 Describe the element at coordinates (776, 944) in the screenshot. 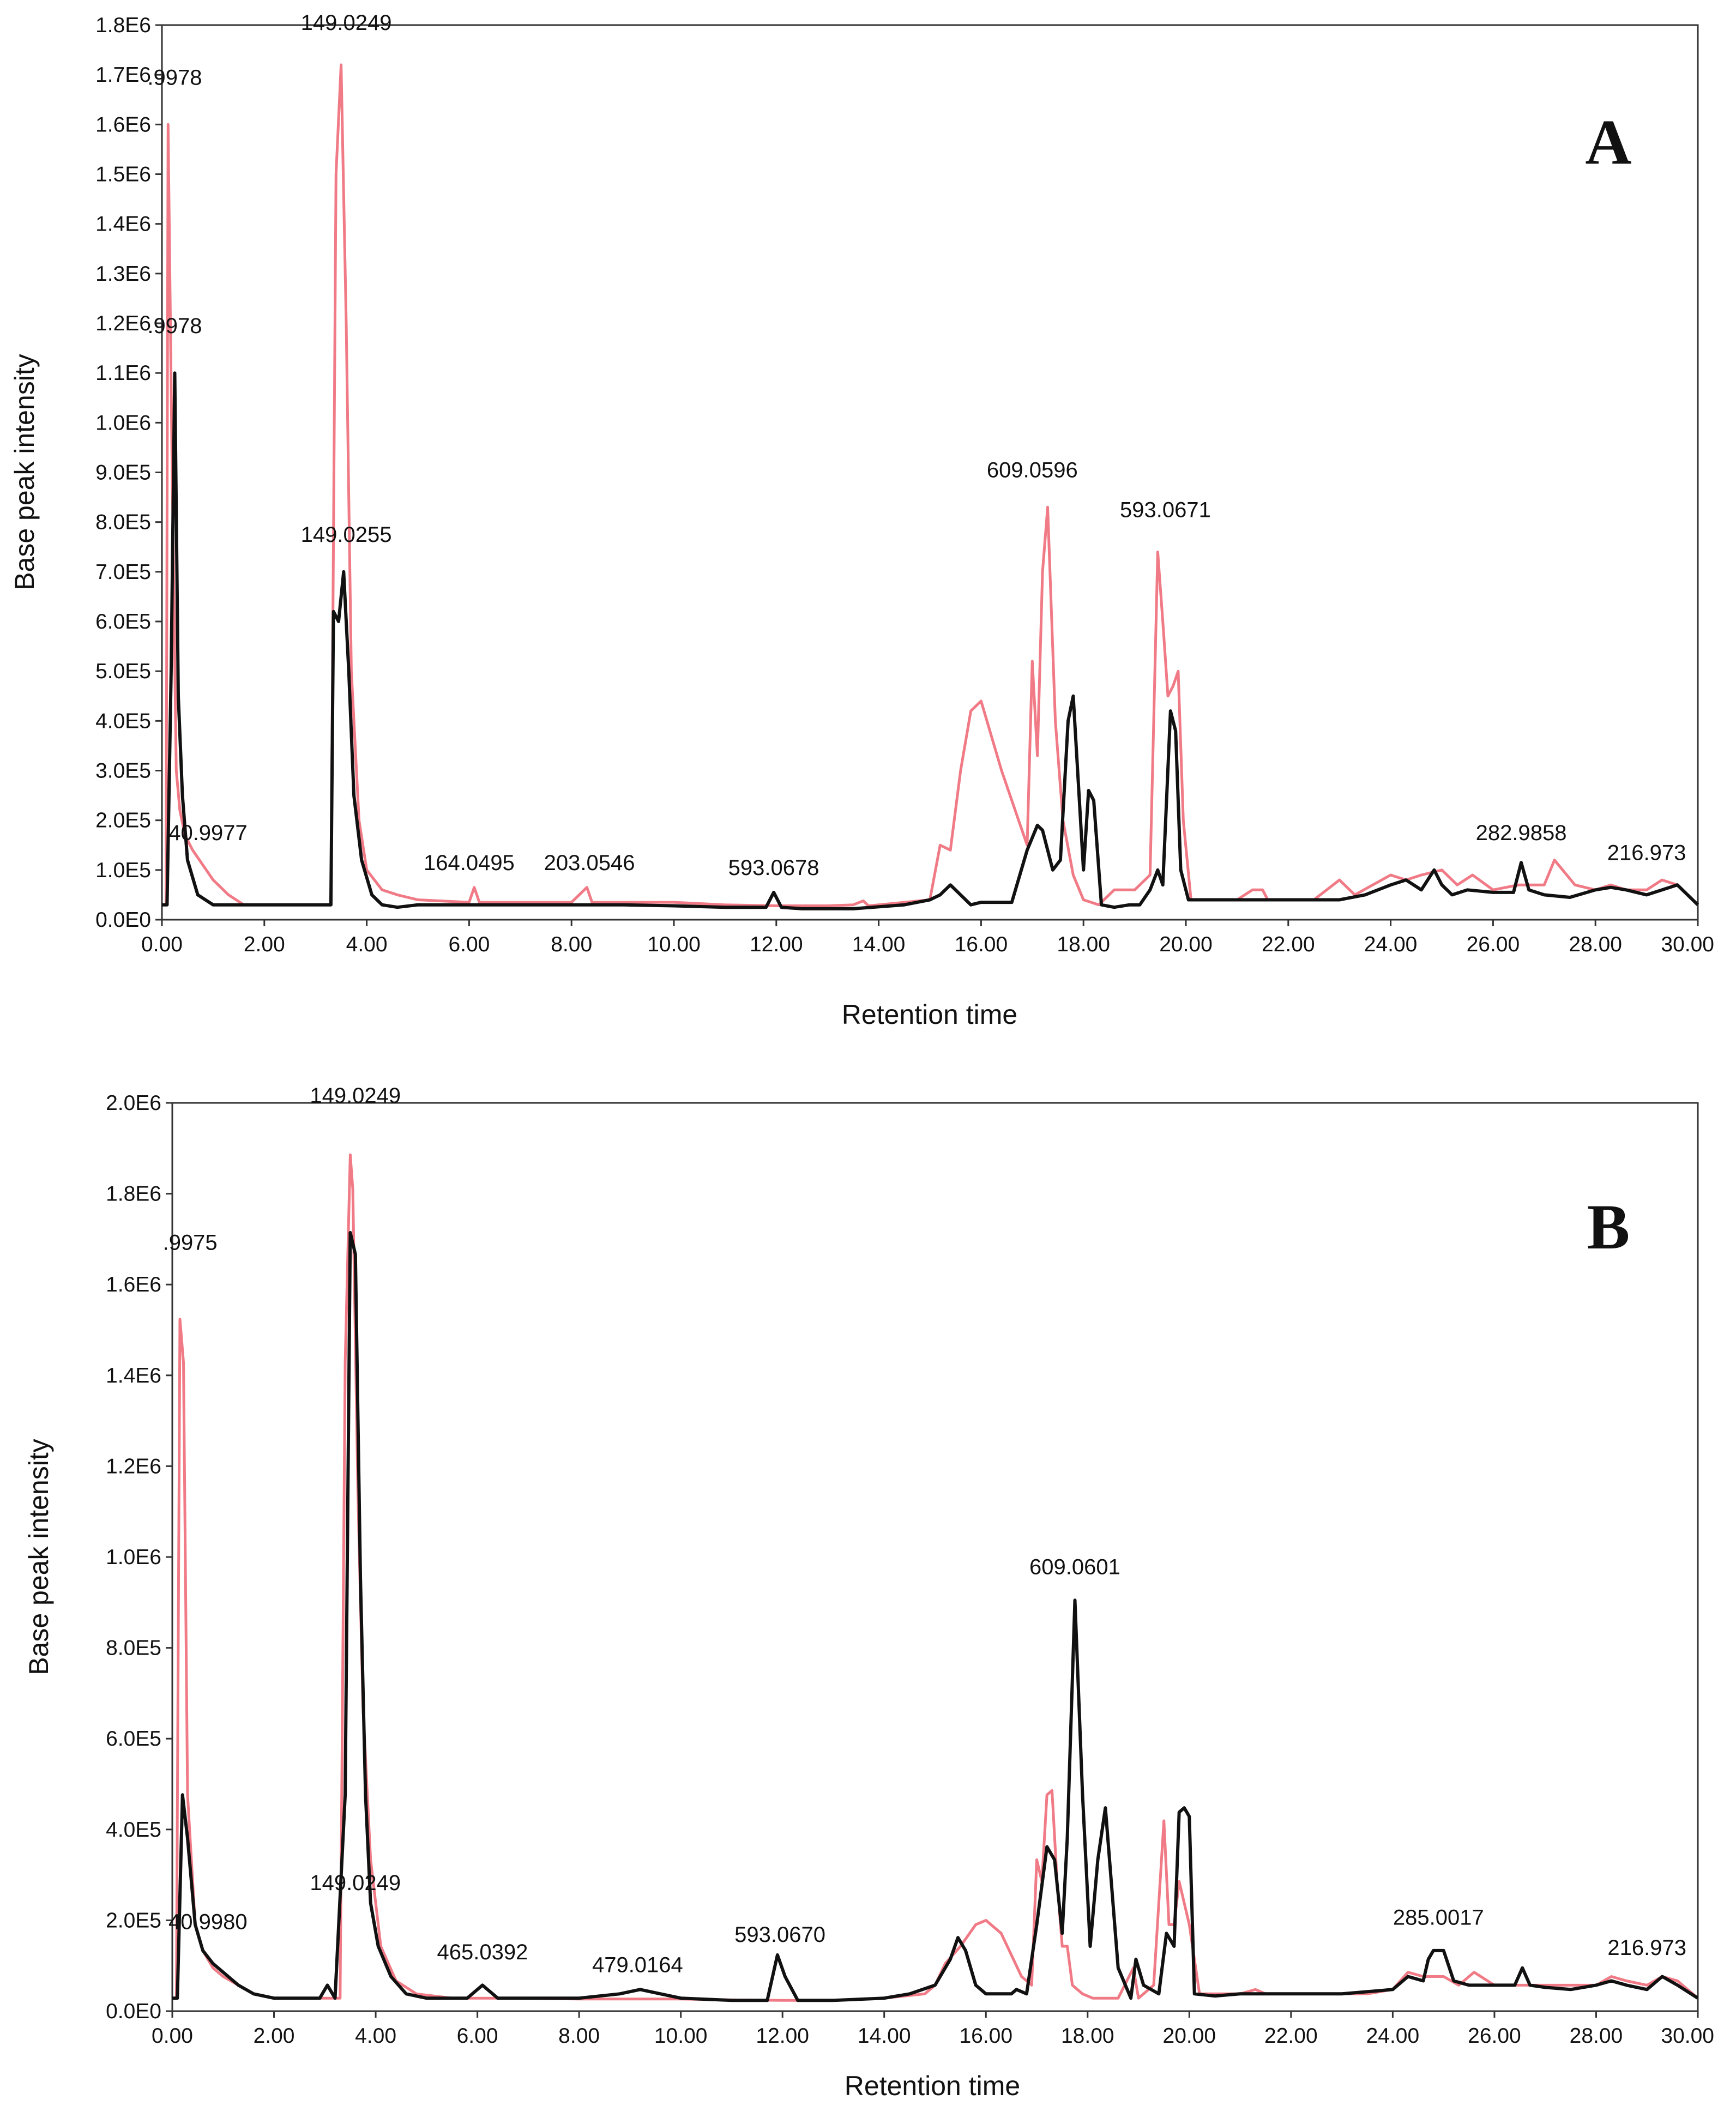

I see `x-tick-label-a: 12.00` at that location.